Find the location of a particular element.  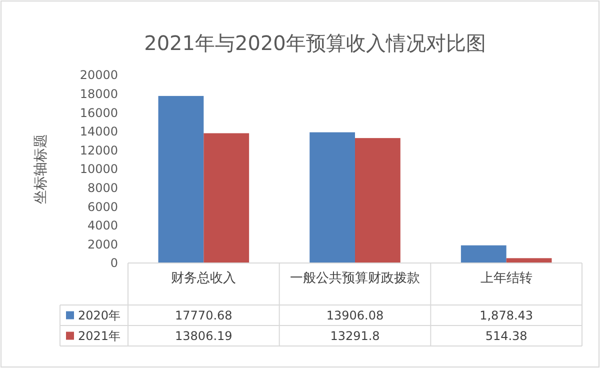

y-tick-label: 10000 is located at coordinates (99, 169).